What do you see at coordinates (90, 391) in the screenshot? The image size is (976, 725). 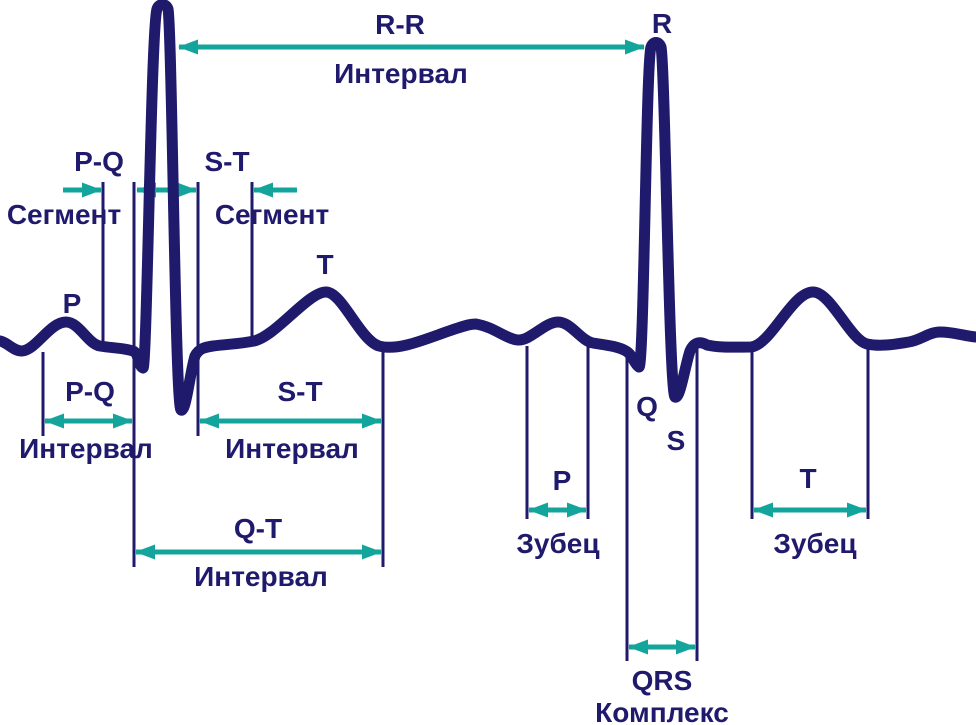 I see `pq-interval-label: P-Q` at bounding box center [90, 391].